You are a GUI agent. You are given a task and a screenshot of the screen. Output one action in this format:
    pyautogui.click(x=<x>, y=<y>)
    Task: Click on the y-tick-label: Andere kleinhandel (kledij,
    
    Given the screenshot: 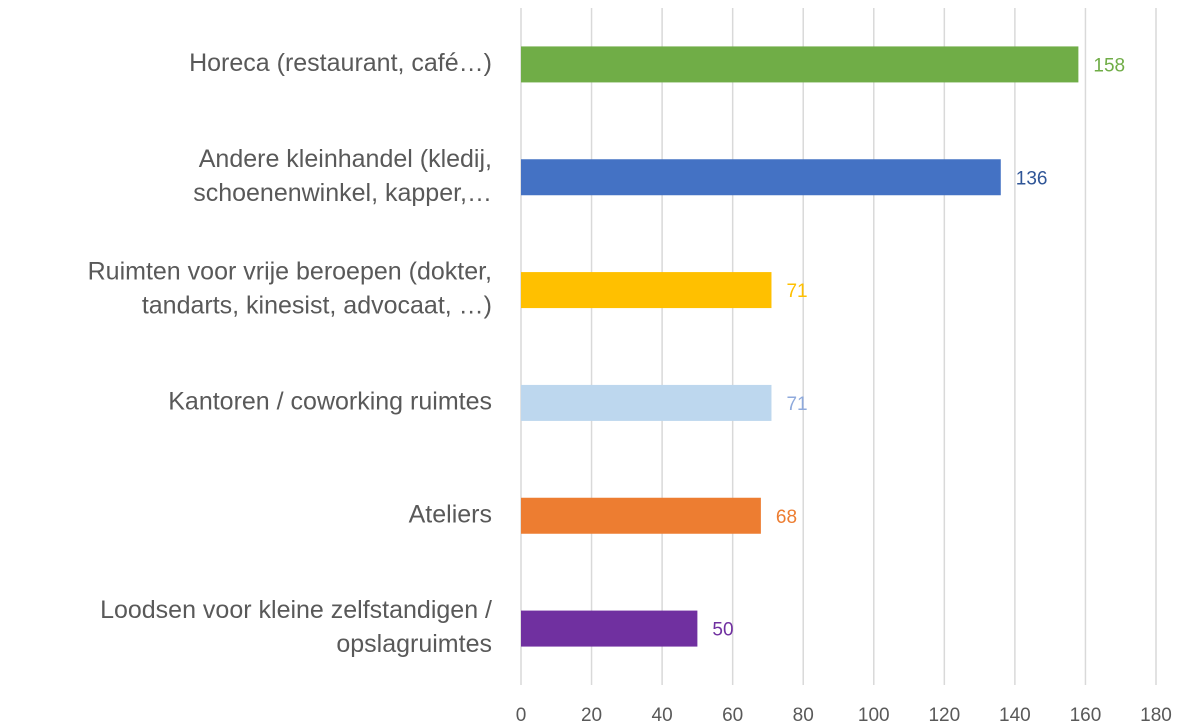 What is the action you would take?
    pyautogui.click(x=345, y=159)
    